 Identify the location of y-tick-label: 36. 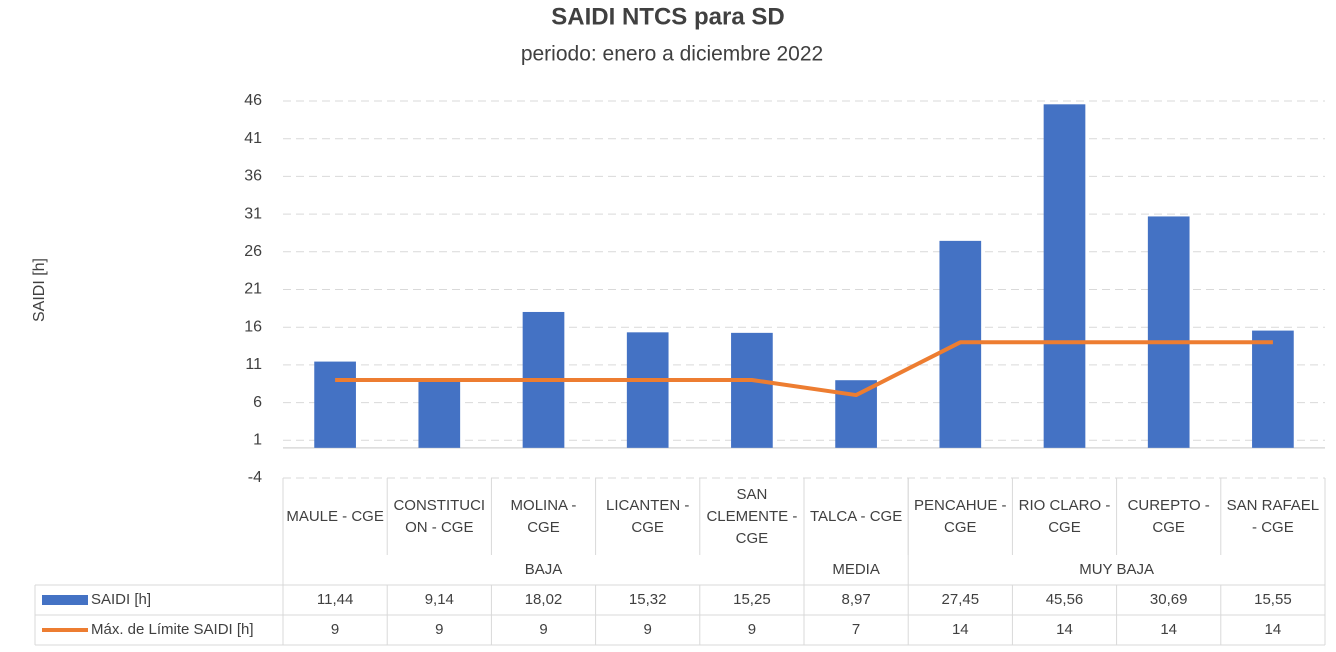
(253, 176).